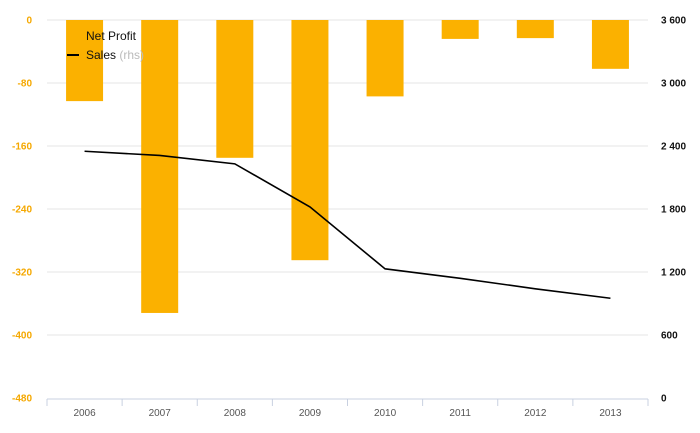 This screenshot has height=433, width=700. What do you see at coordinates (664, 399) in the screenshot?
I see `right-tick-label: 0` at bounding box center [664, 399].